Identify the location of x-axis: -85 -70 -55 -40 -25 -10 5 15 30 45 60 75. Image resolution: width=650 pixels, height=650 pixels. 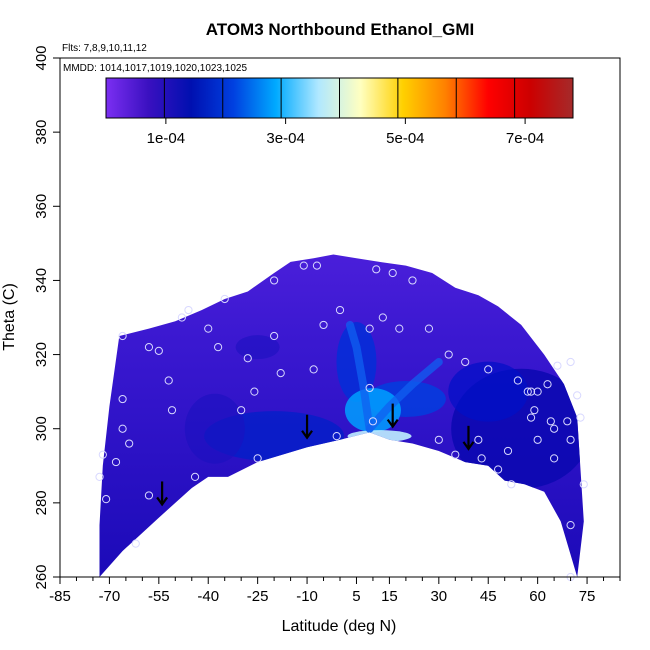
(335, 590).